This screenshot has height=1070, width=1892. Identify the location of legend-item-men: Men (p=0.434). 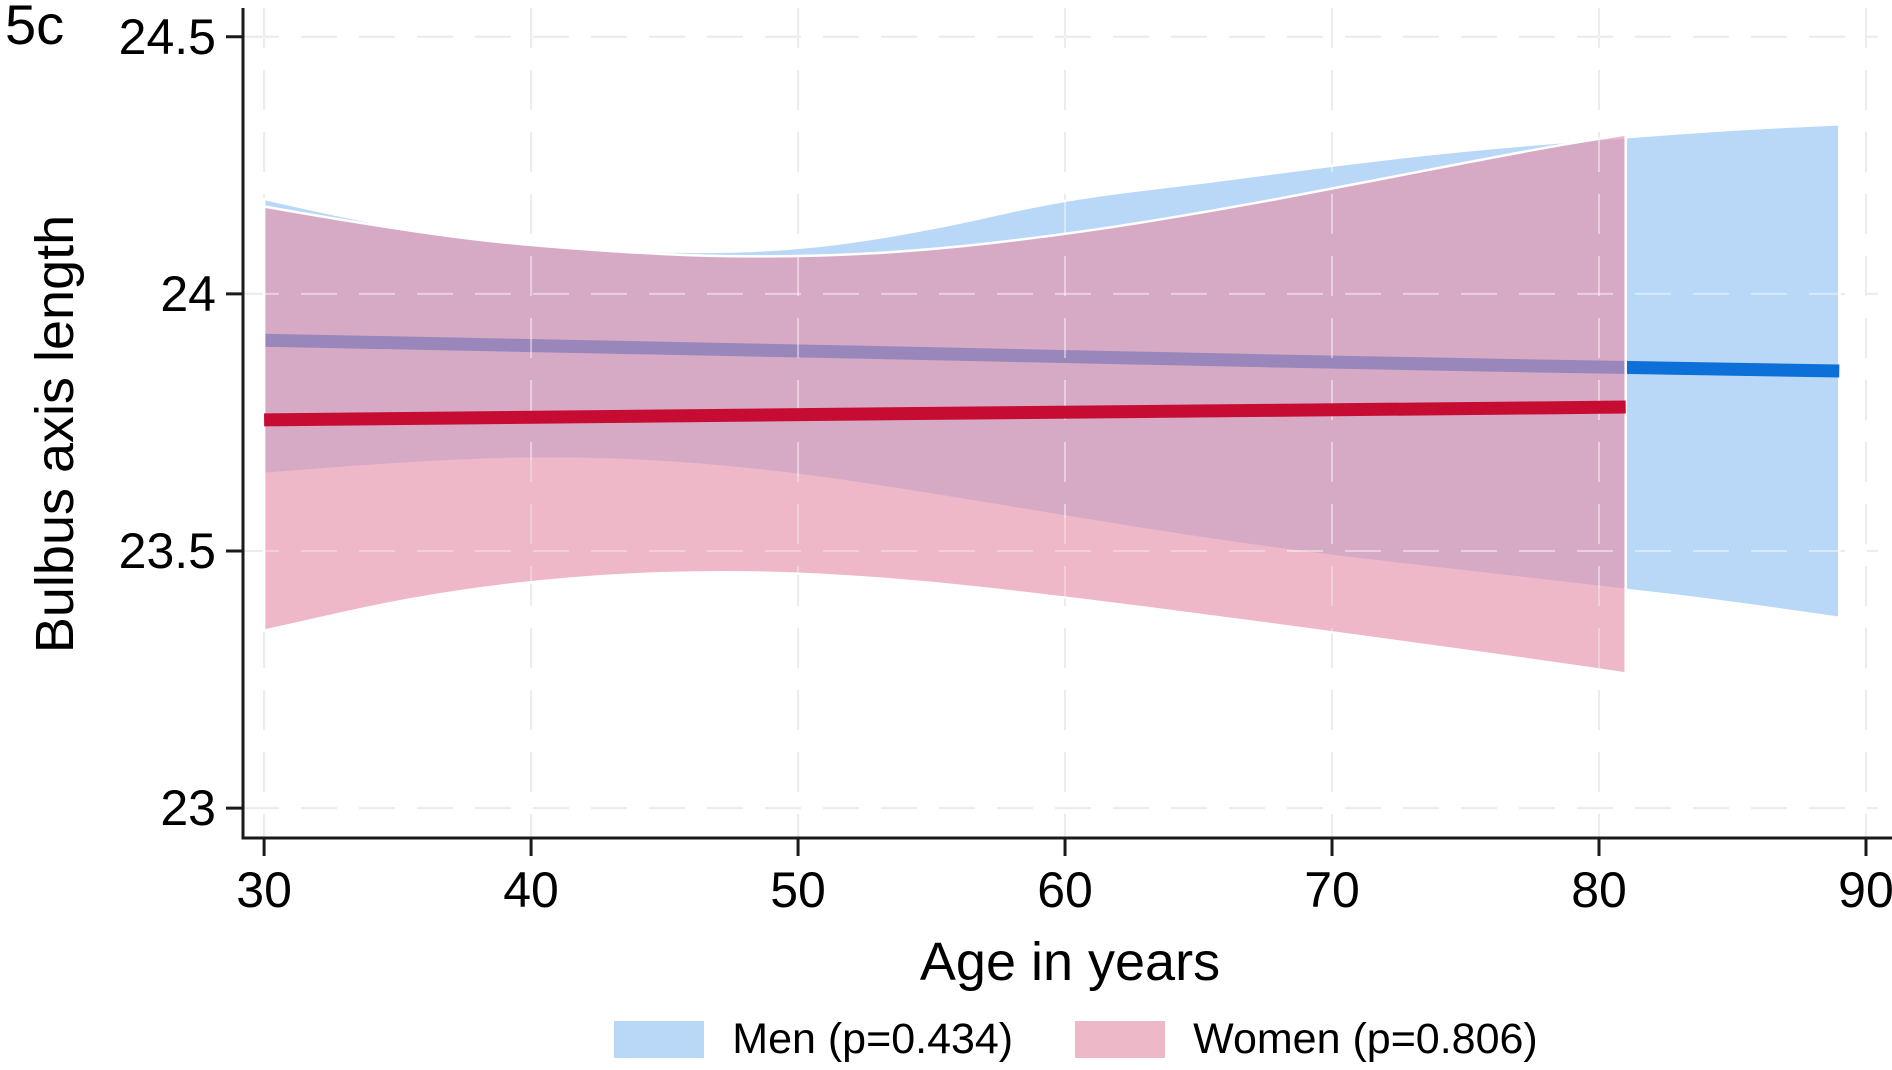
(813, 1039).